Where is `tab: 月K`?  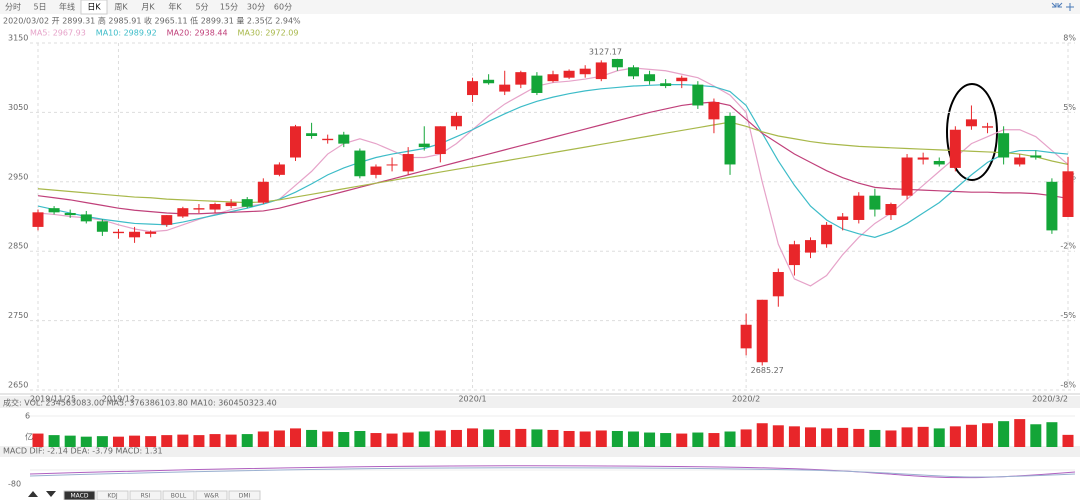
tab: 月K is located at coordinates (148, 7).